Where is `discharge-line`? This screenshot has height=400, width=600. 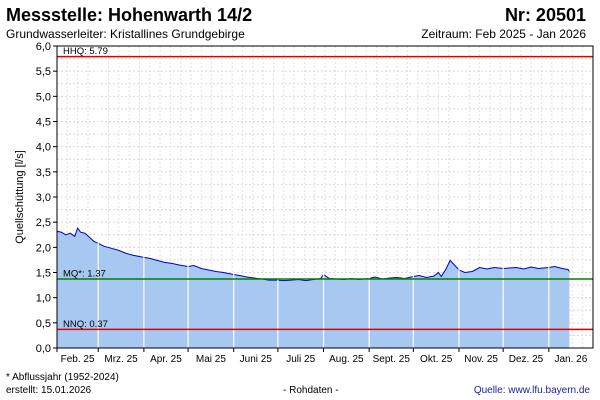 discharge-line is located at coordinates (313, 254).